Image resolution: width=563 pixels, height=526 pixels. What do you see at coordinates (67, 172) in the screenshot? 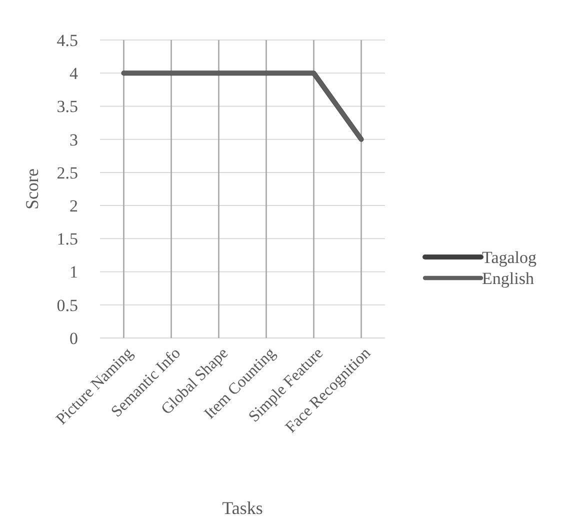
I see `y-tick-label: 2.5` at bounding box center [67, 172].